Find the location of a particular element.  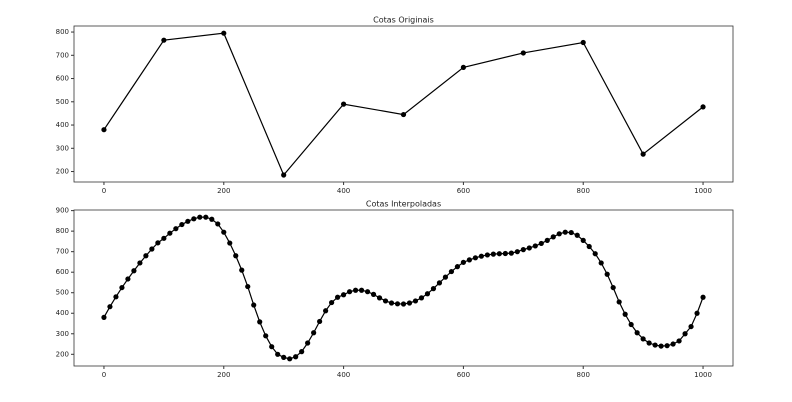

y-tick-label: 400 is located at coordinates (62, 125).